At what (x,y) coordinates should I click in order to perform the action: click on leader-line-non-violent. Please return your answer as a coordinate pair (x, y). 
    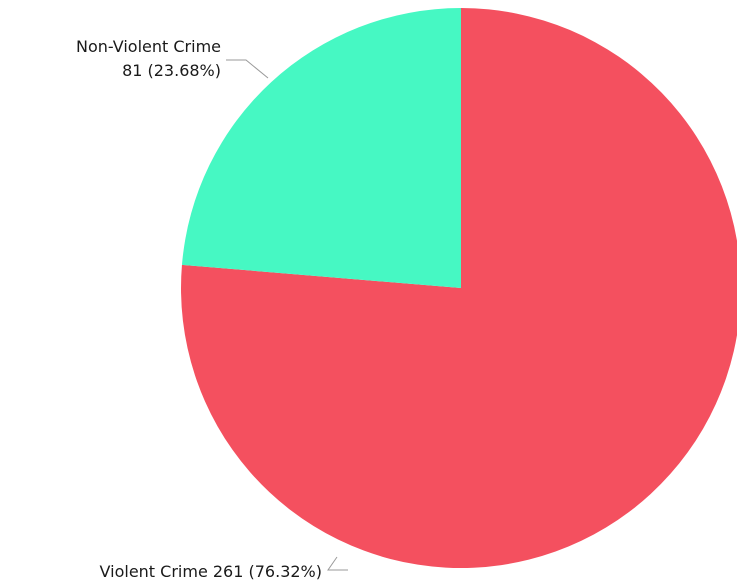
    Looking at the image, I should click on (247, 69).